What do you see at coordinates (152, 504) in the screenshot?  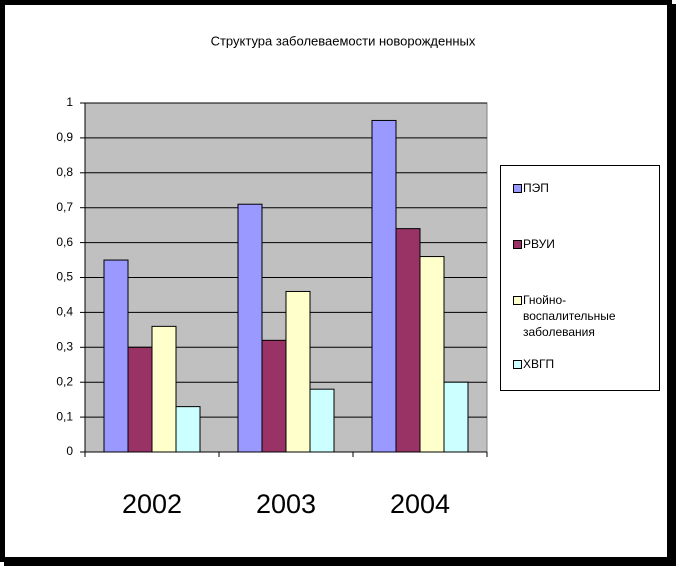 I see `x-tick-label: 2002` at bounding box center [152, 504].